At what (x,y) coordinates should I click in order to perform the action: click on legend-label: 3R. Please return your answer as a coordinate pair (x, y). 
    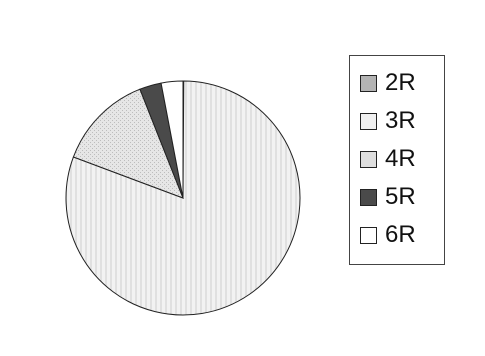
    Looking at the image, I should click on (400, 120).